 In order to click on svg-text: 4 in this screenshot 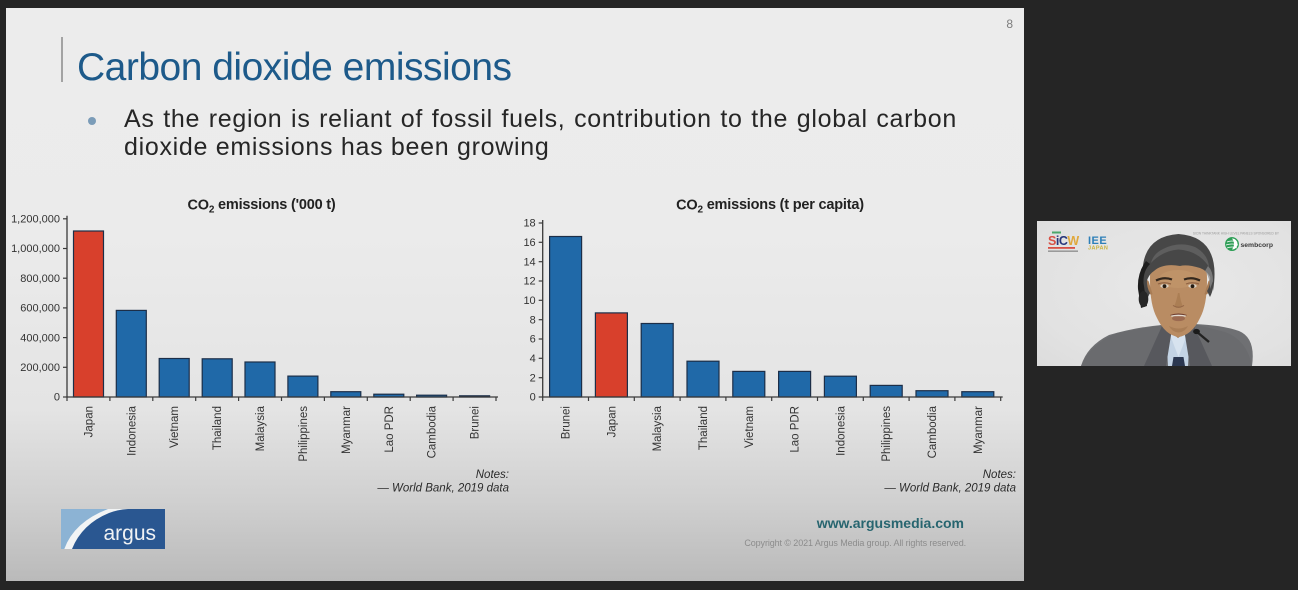, I will do `click(533, 359)`.